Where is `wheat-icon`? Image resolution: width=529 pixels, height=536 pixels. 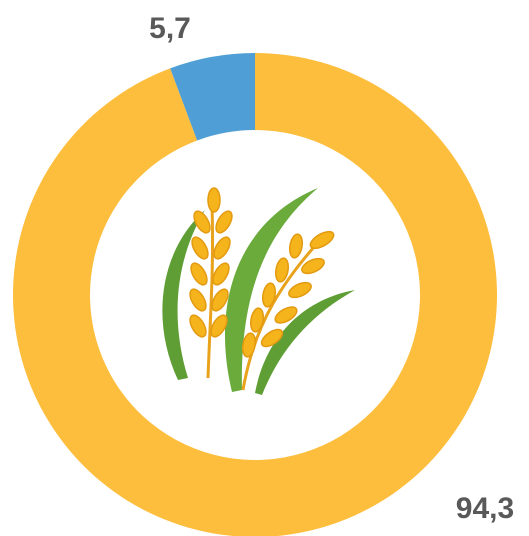 wheat-icon is located at coordinates (258, 291).